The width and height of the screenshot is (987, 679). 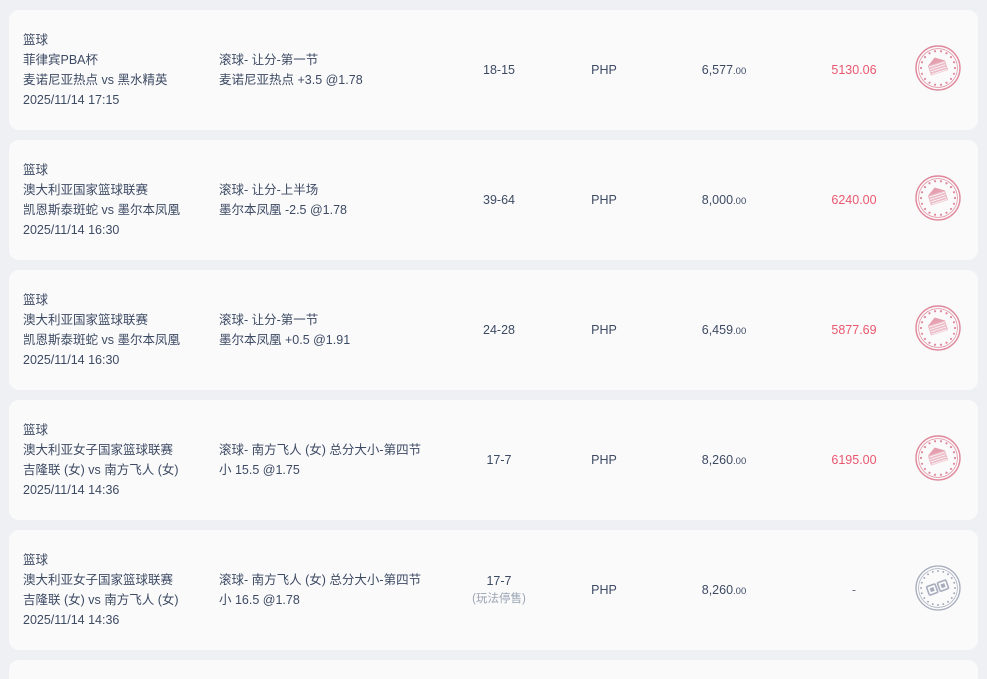 I want to click on stake-integer: 8,000, so click(x=717, y=200).